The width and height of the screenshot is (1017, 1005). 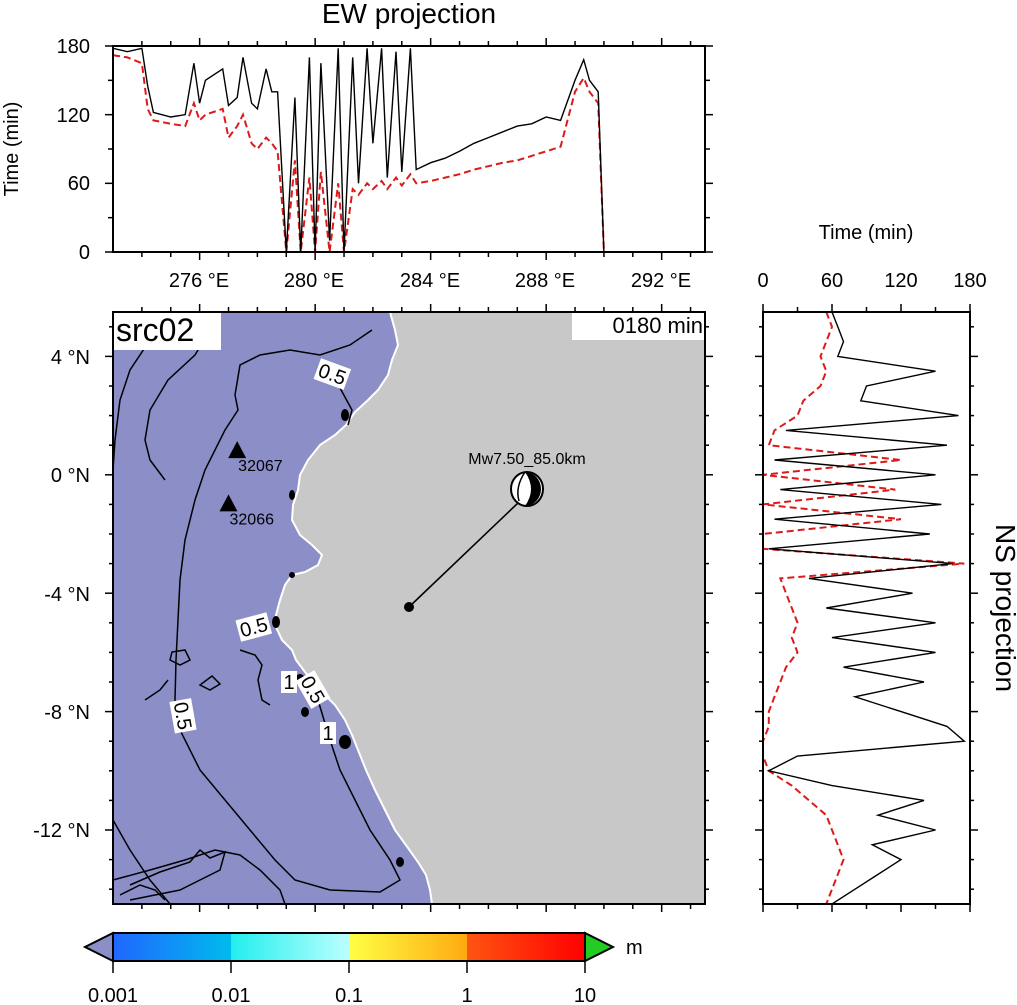 I want to click on contour-label-1a: 1, so click(x=288, y=683).